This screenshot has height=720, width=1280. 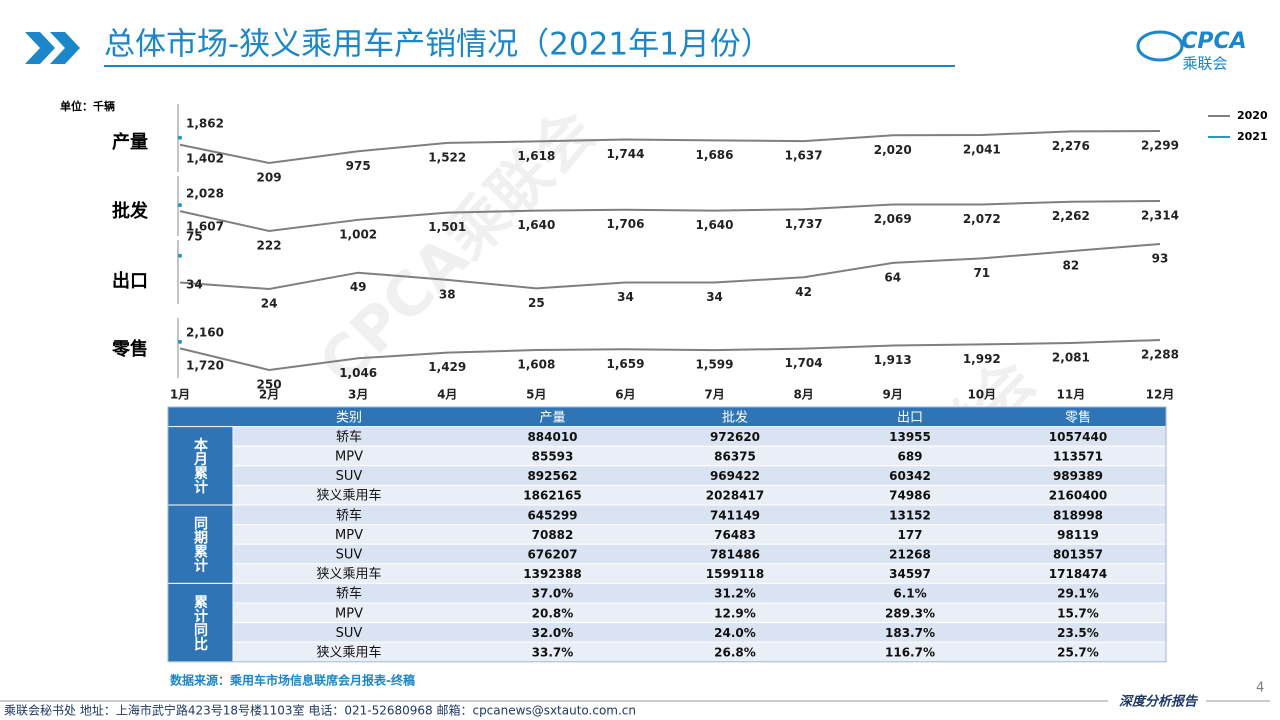 I want to click on title-icon, so click(x=52, y=48).